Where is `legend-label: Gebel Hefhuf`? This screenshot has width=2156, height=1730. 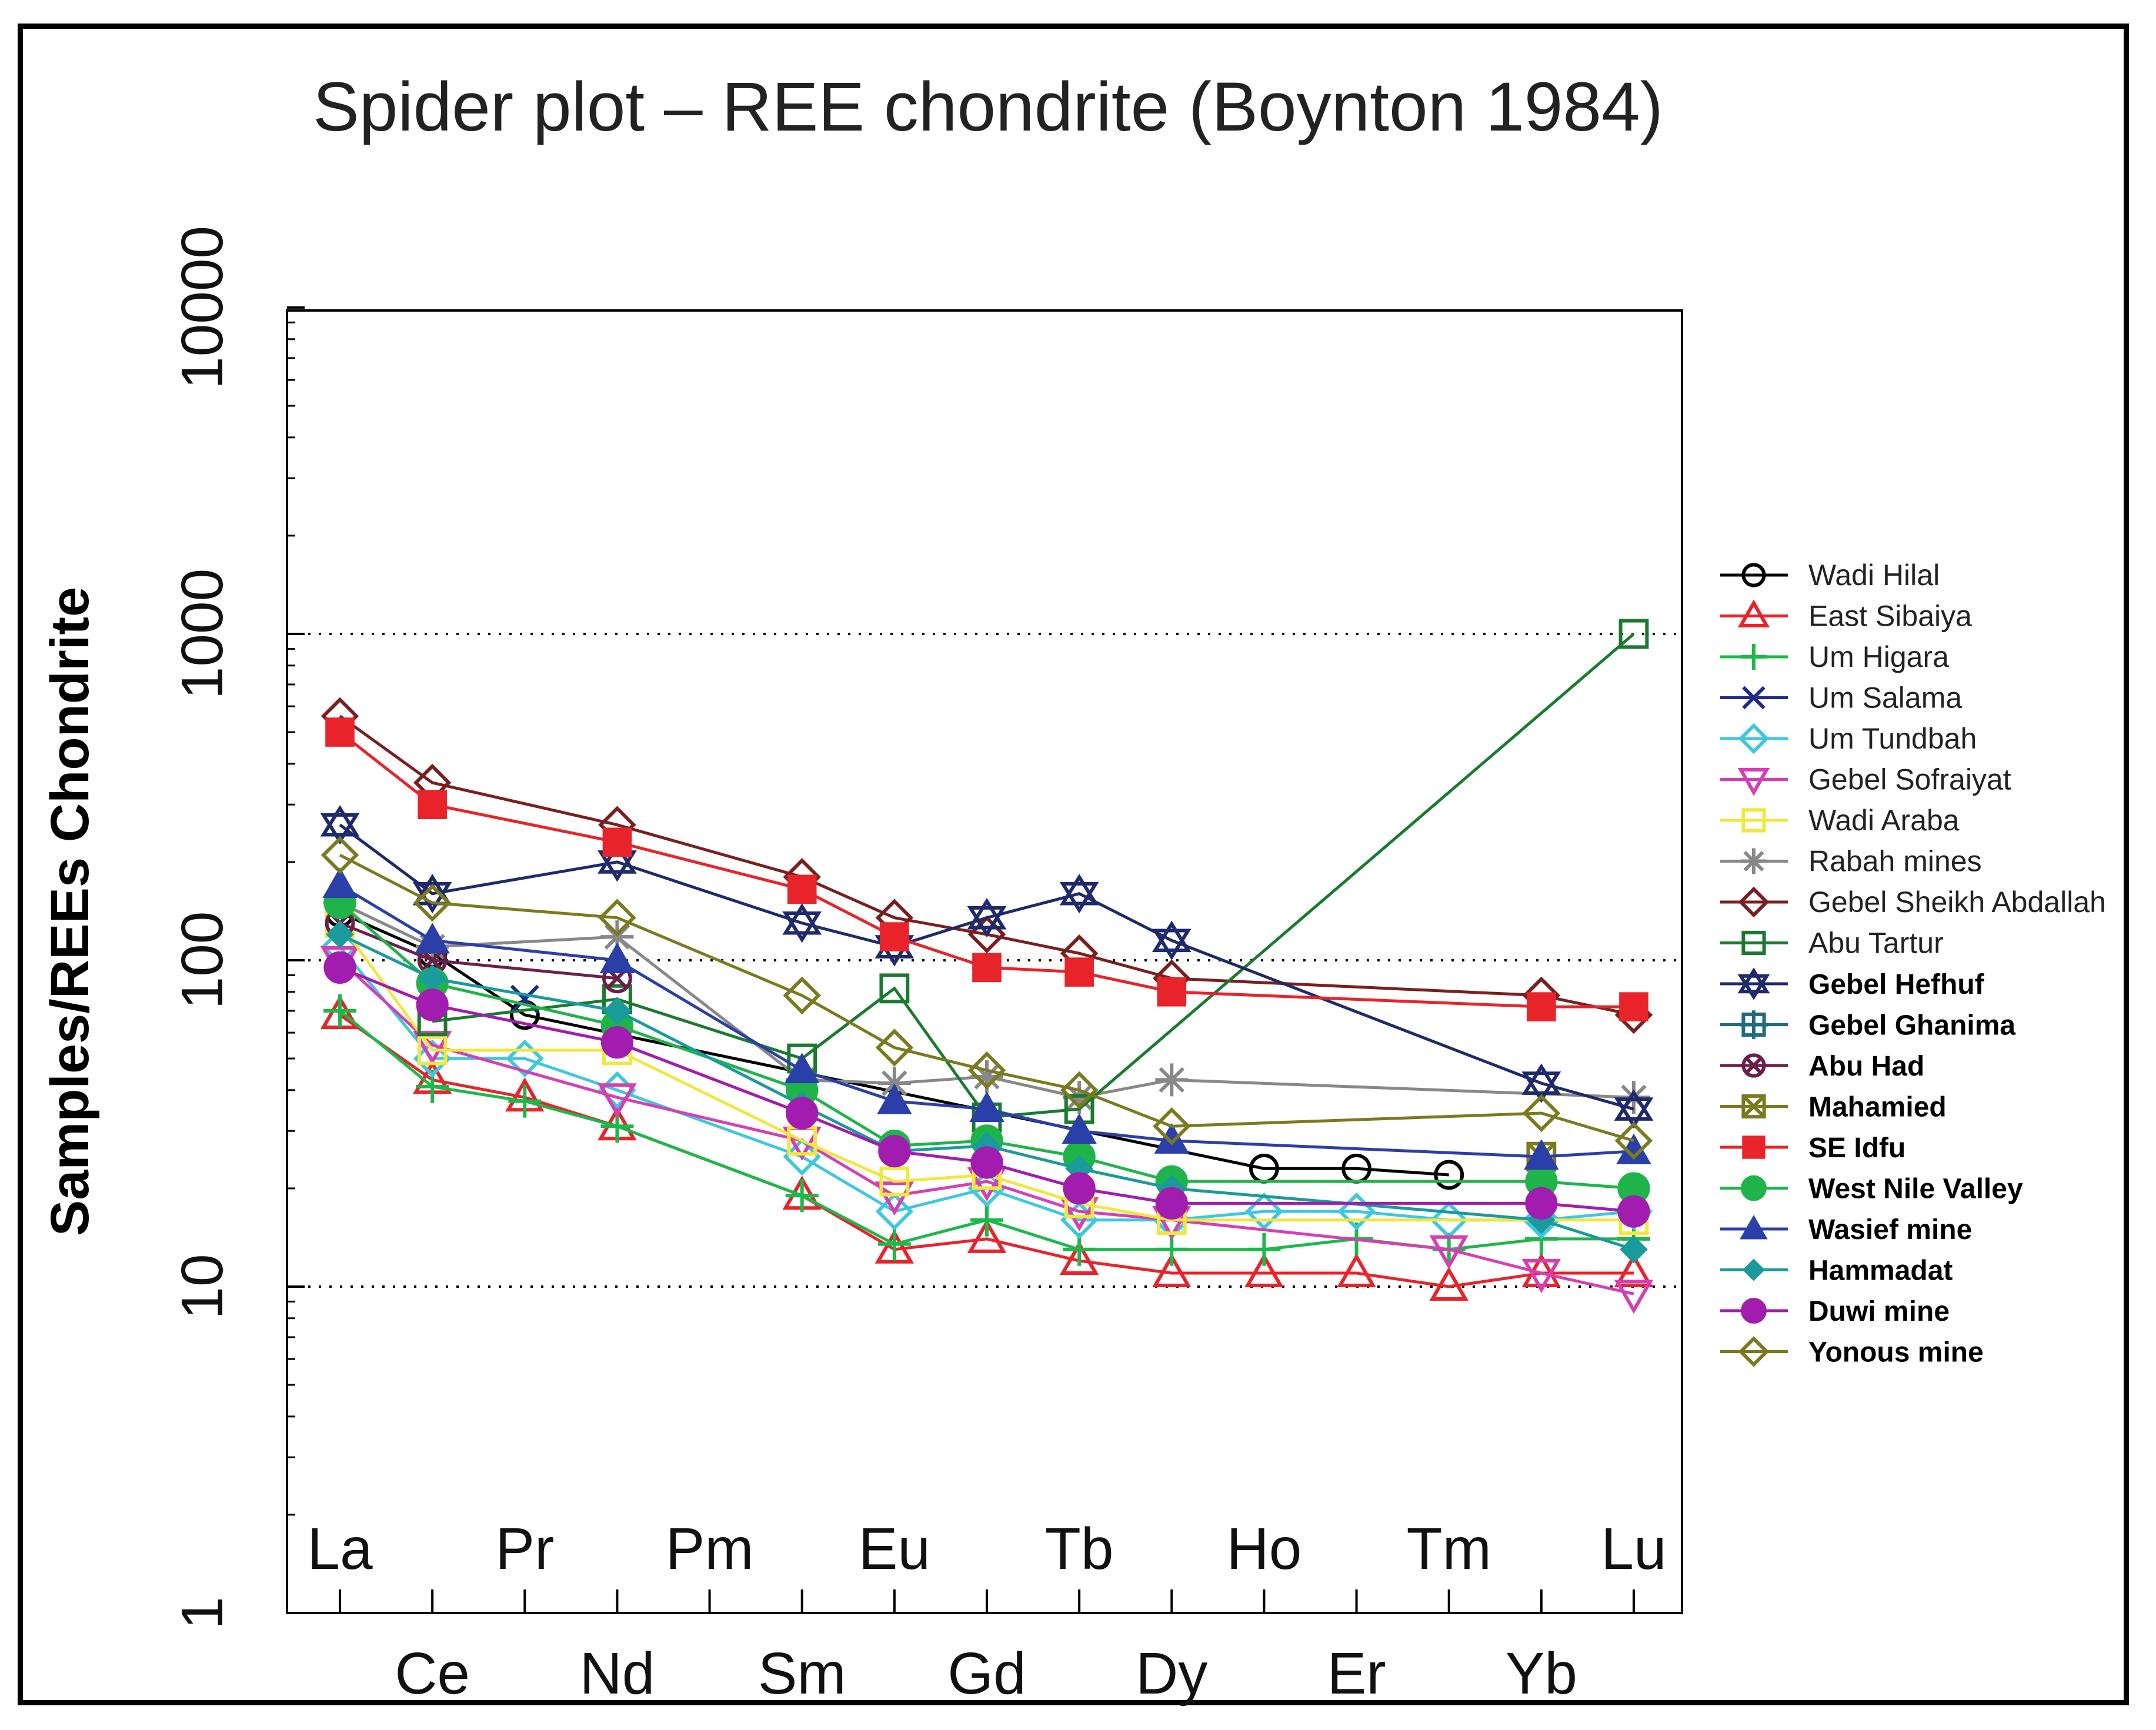
legend-label: Gebel Hefhuf is located at coordinates (1896, 985).